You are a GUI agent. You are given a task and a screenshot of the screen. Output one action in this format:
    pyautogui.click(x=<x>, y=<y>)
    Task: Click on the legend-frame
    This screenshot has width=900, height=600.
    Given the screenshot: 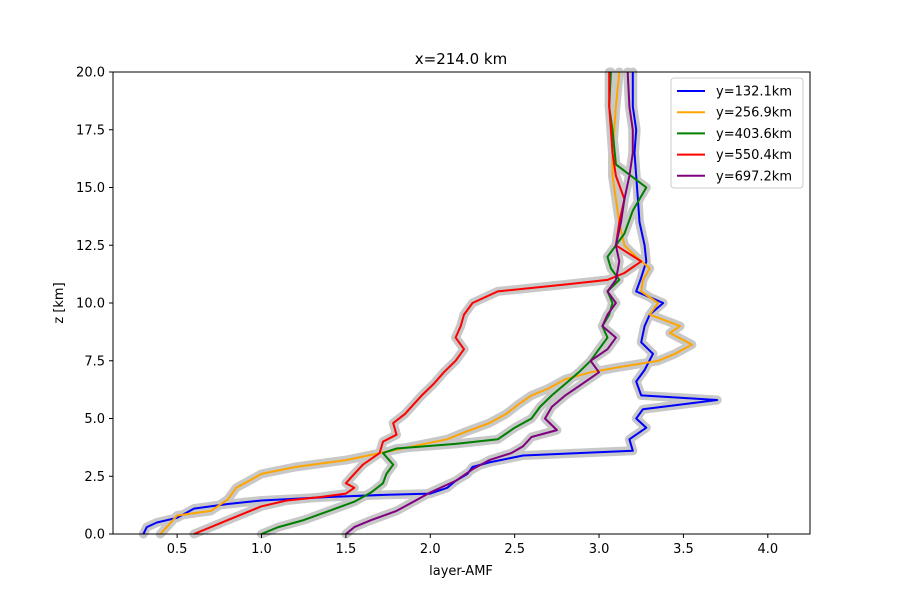 What is the action you would take?
    pyautogui.click(x=737, y=133)
    